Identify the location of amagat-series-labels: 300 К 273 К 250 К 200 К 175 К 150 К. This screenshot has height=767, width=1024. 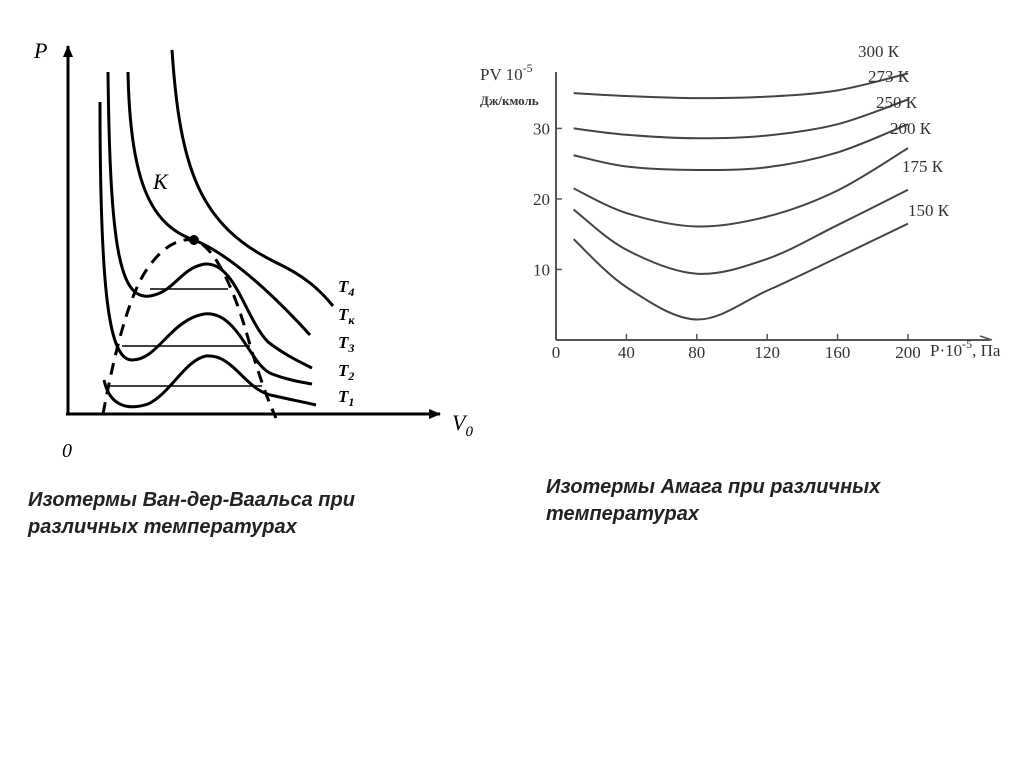
(904, 131).